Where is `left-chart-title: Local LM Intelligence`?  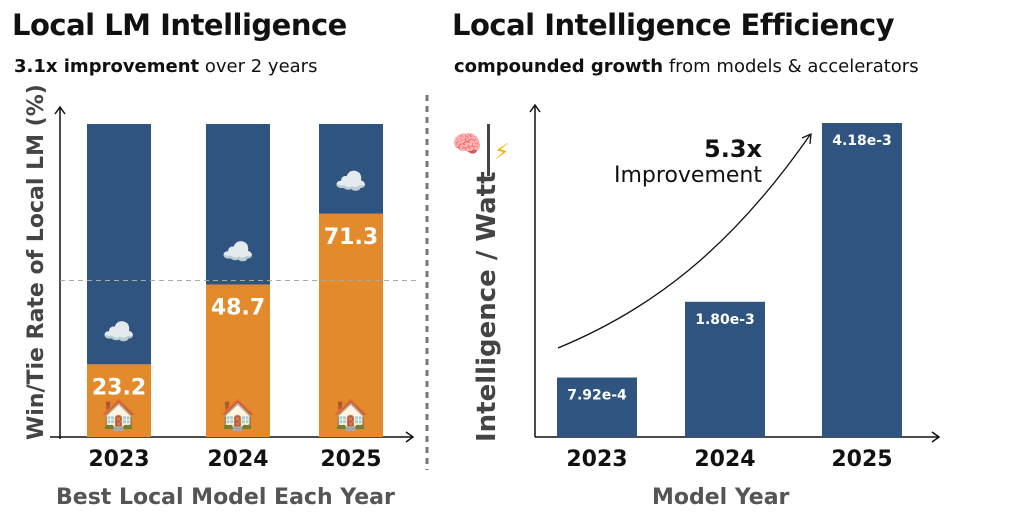 left-chart-title: Local LM Intelligence is located at coordinates (179, 25).